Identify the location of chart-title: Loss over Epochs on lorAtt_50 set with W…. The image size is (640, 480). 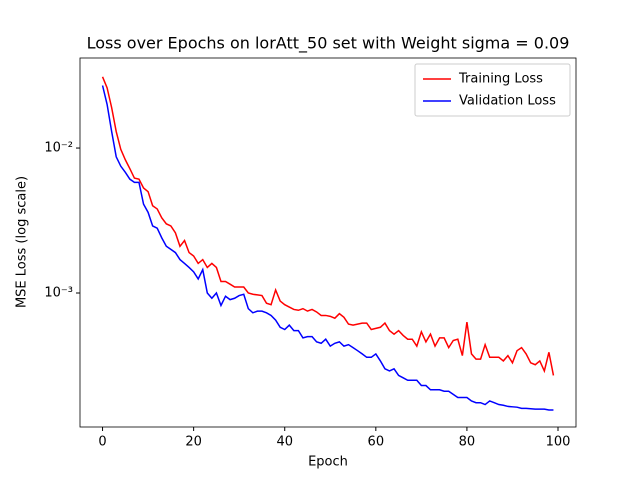
(328, 44).